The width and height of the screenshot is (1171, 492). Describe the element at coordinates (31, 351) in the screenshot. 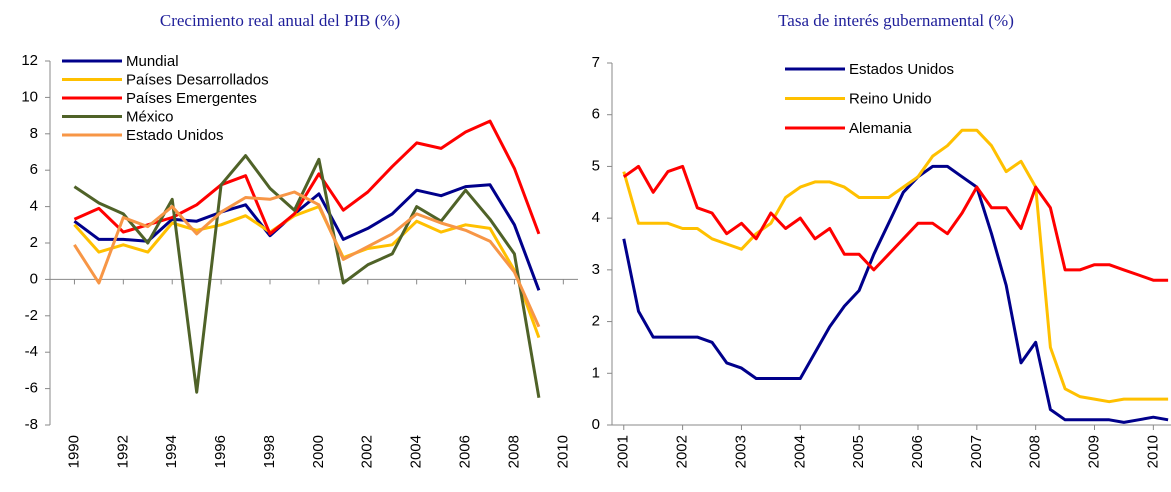

I see `y-tick-label: -4` at that location.